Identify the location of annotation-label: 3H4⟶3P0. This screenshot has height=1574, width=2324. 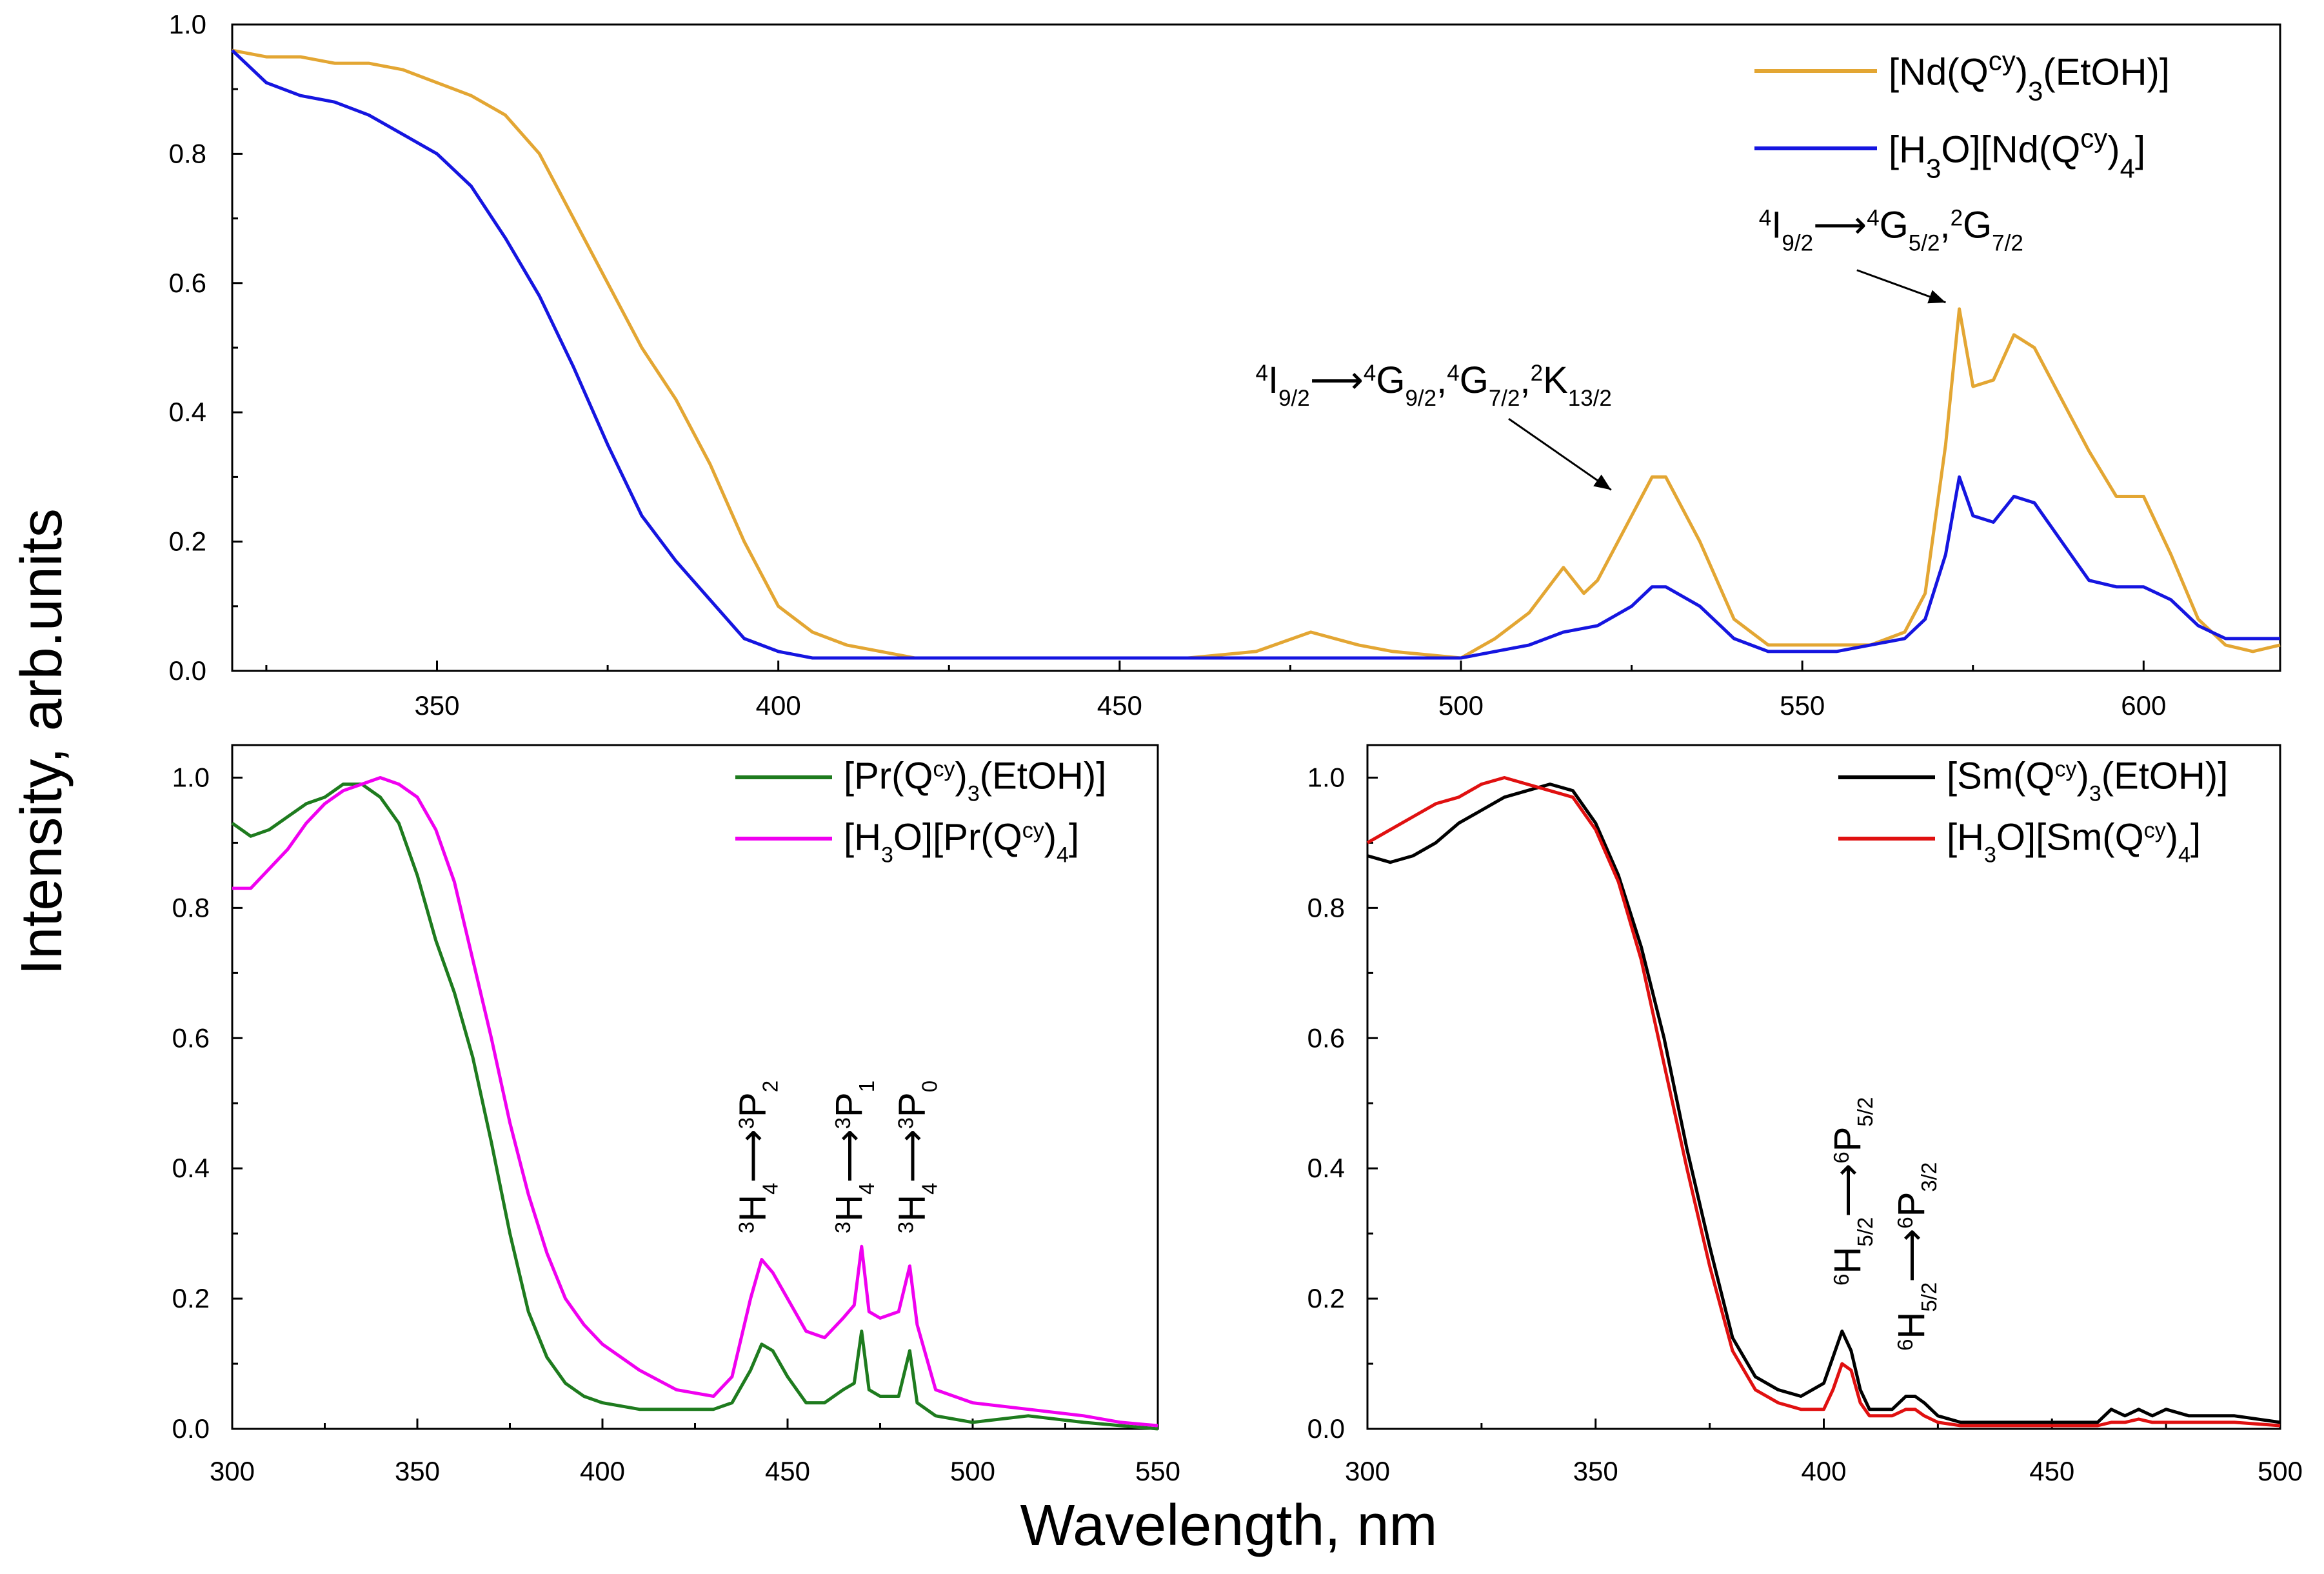
(916, 1157).